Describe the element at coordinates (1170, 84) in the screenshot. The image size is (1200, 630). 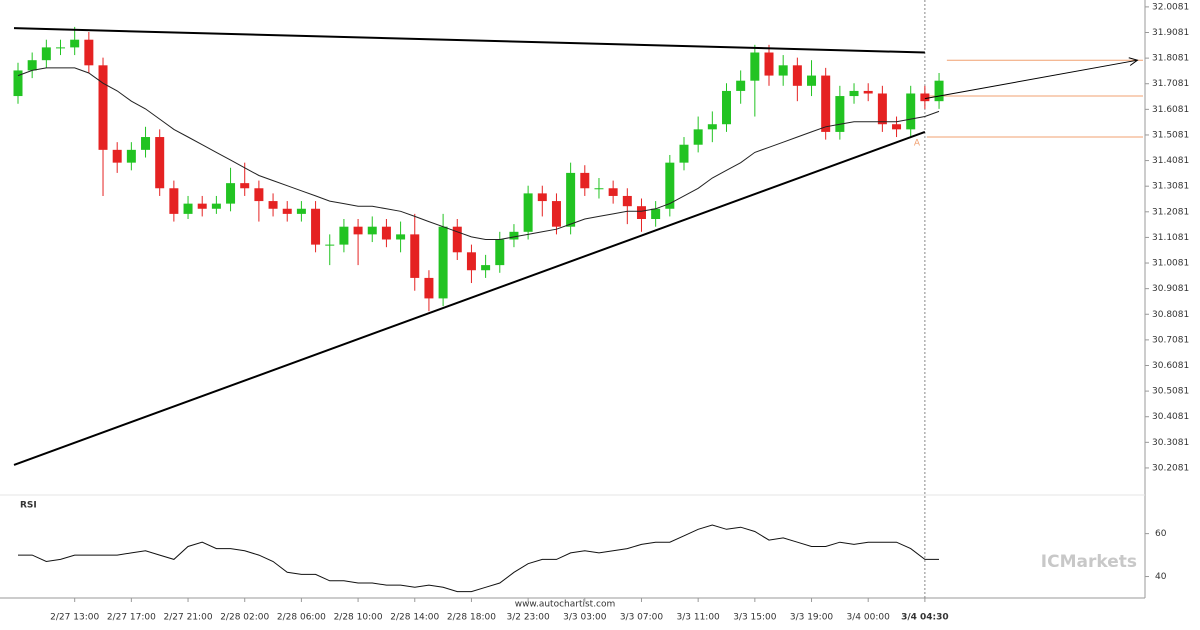
I see `y-tick-label: 31.7081` at that location.